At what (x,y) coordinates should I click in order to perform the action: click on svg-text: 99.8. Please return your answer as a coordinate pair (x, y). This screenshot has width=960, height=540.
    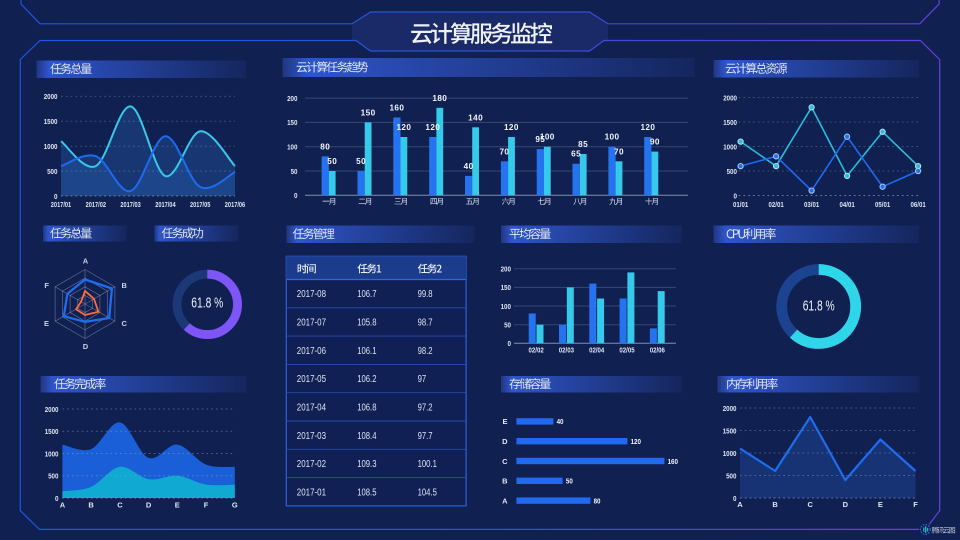
    Looking at the image, I should click on (425, 294).